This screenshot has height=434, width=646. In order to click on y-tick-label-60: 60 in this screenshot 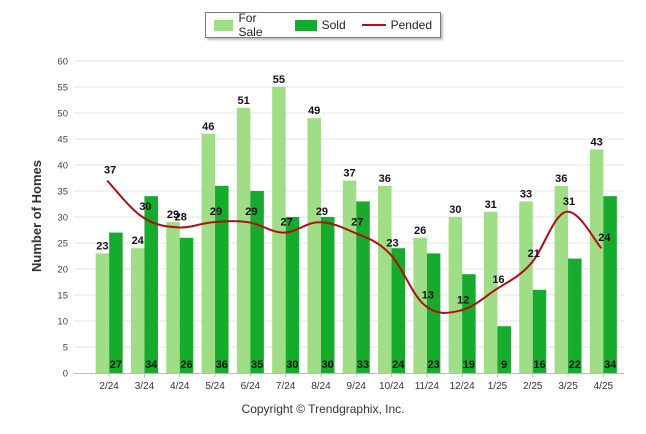, I will do `click(62, 62)`.